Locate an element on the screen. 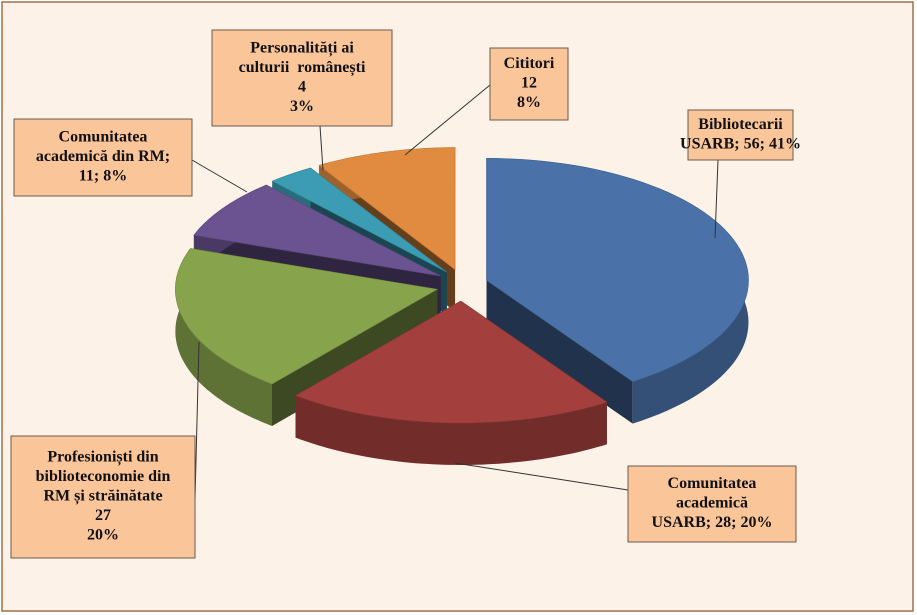 The width and height of the screenshot is (917, 615). data-label: RM și străinătate is located at coordinates (102, 497).